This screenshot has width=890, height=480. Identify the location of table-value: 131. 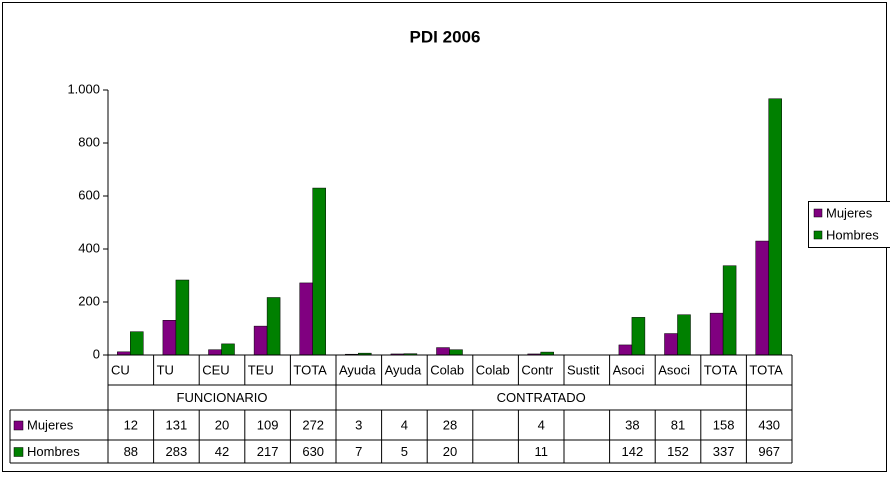
(177, 424).